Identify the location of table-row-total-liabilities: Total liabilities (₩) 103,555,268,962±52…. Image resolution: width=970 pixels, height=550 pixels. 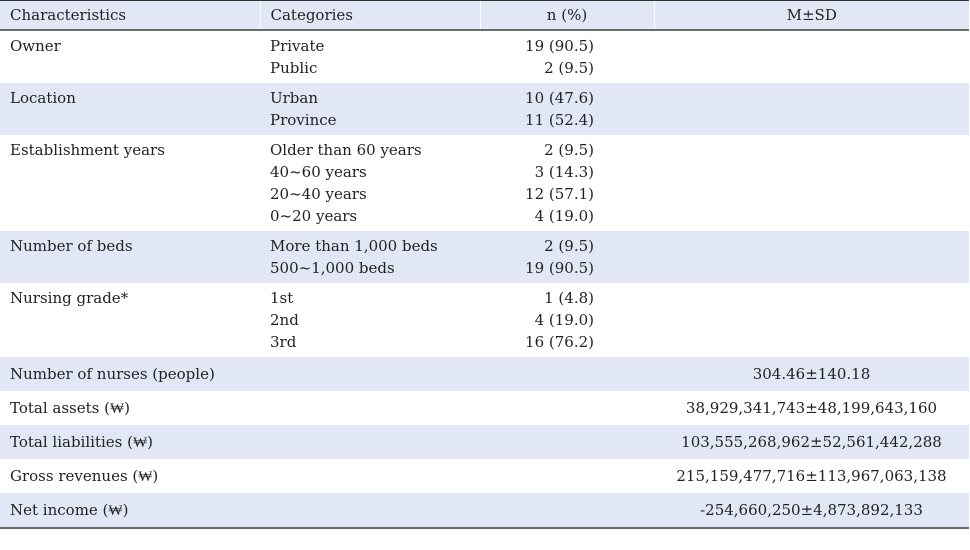
(484, 442).